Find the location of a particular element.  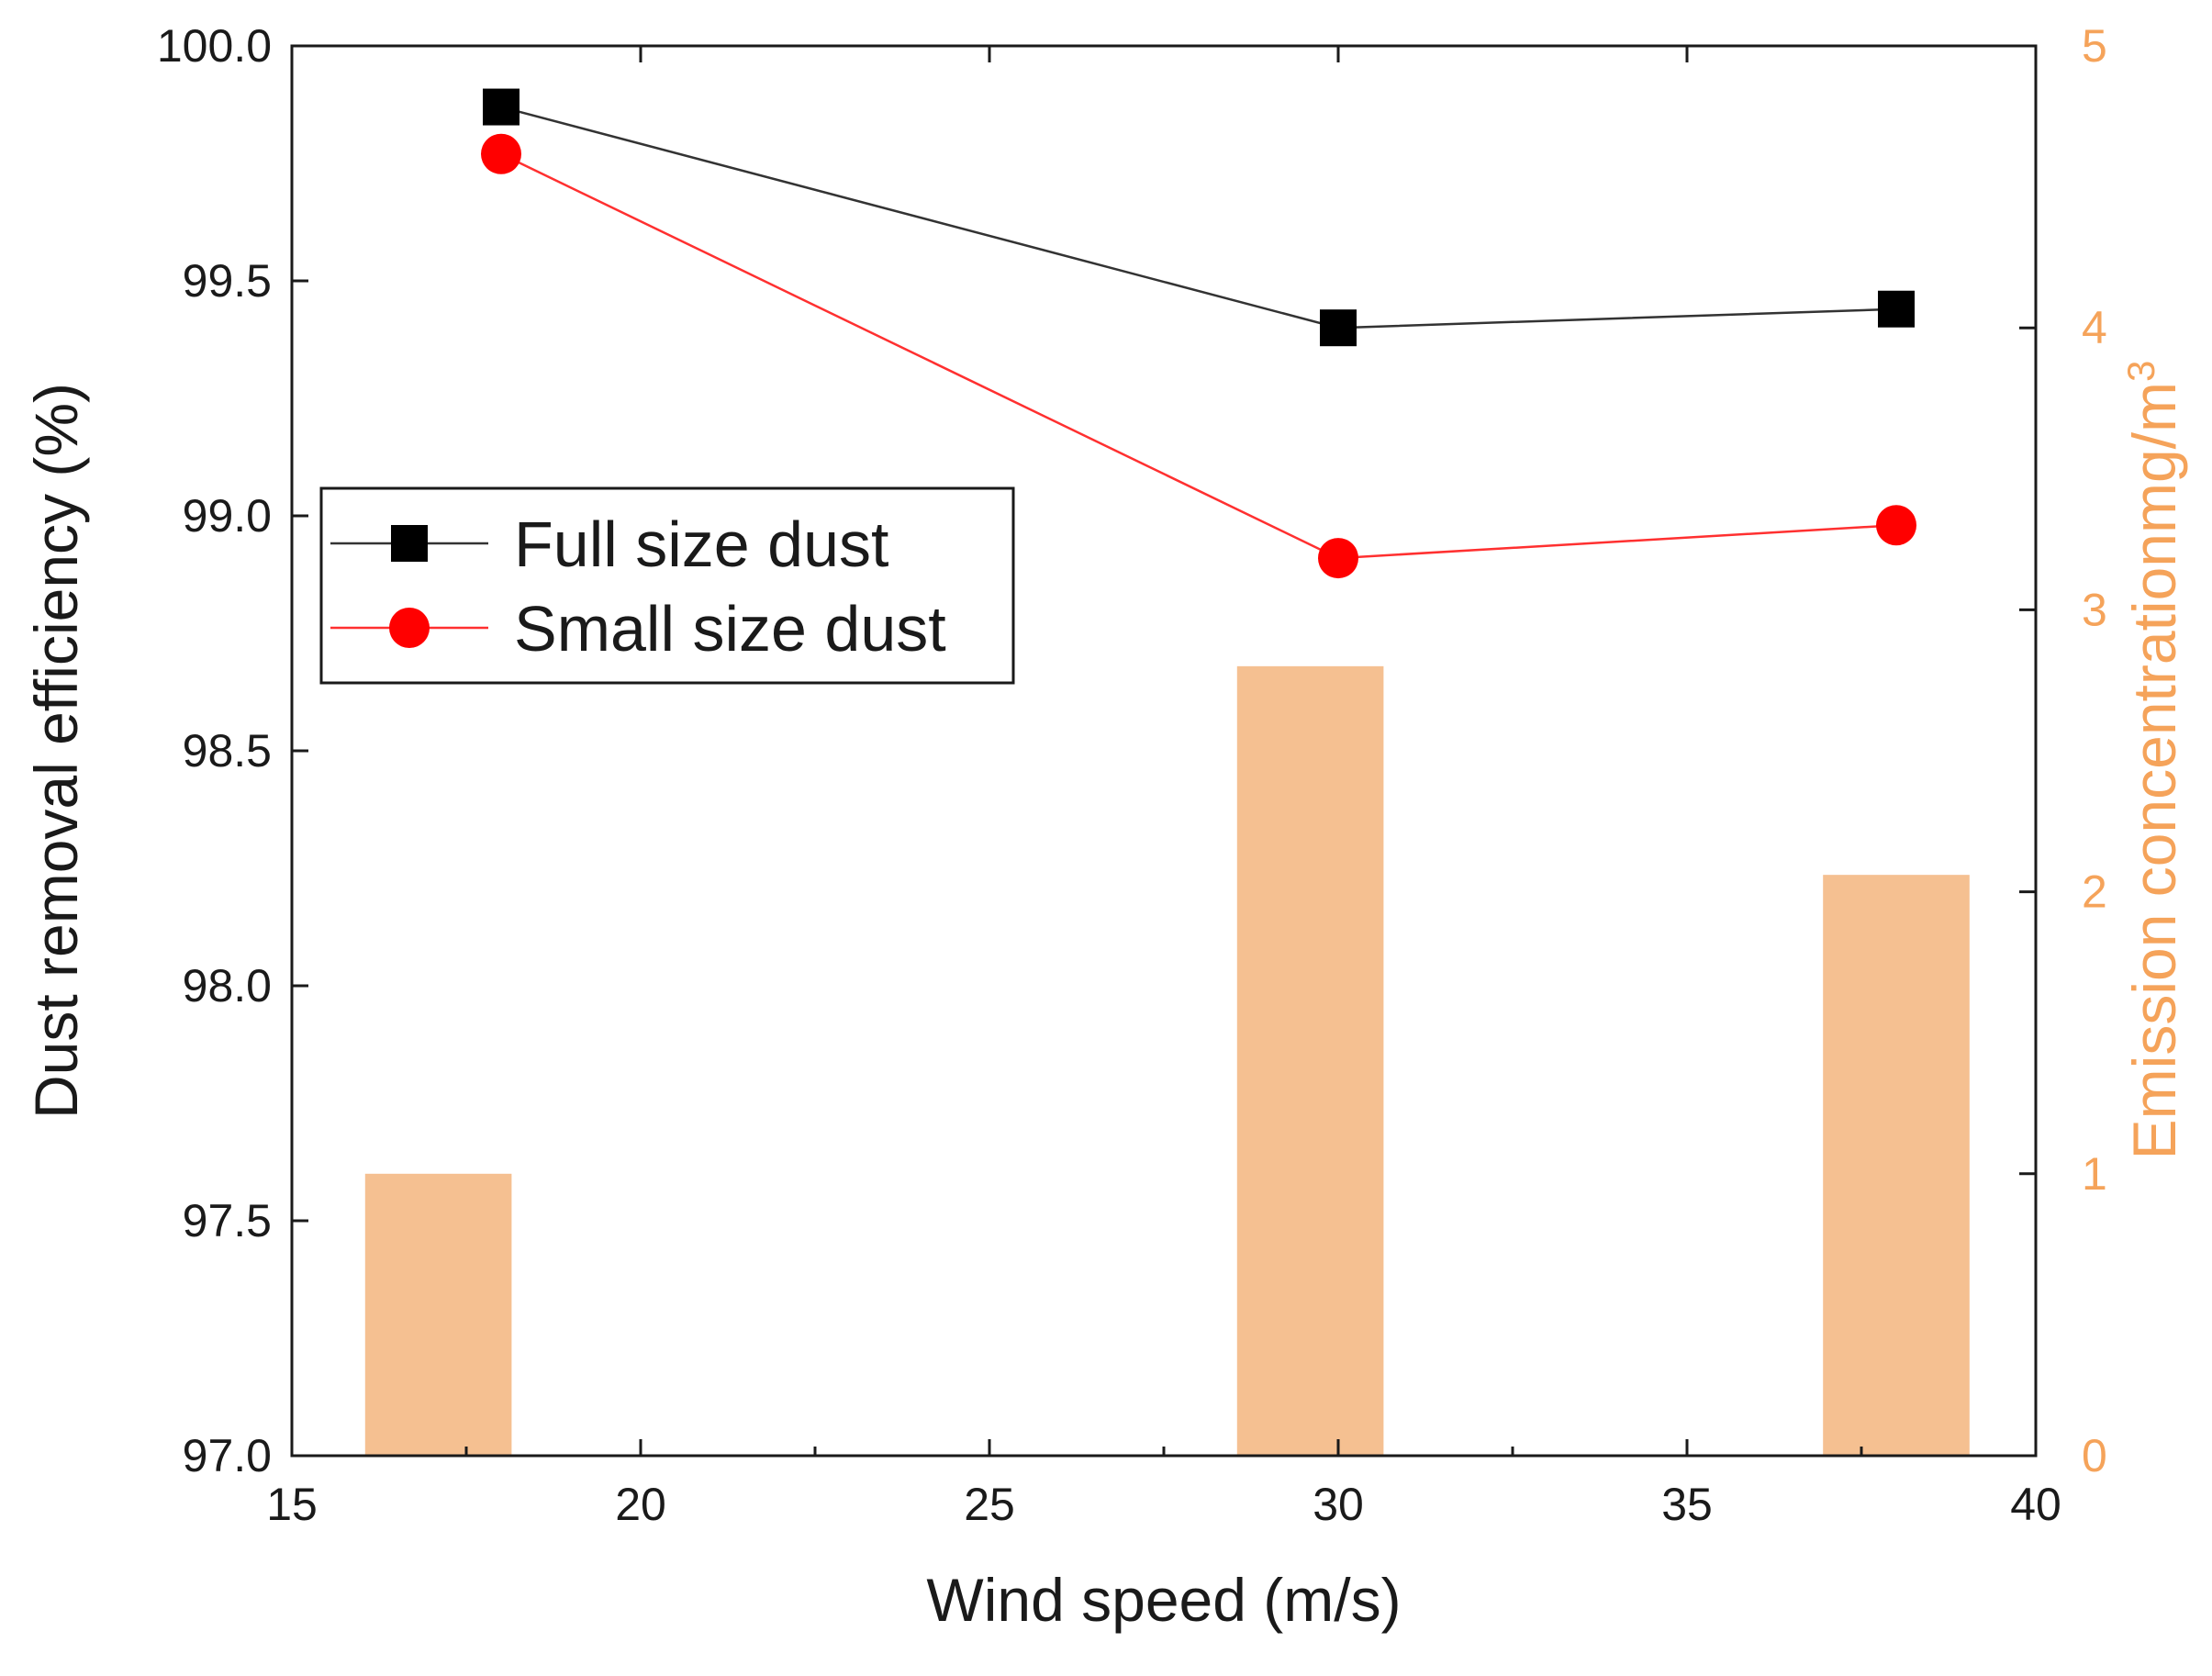

y-left-tick-label: 99.0 is located at coordinates (227, 516).